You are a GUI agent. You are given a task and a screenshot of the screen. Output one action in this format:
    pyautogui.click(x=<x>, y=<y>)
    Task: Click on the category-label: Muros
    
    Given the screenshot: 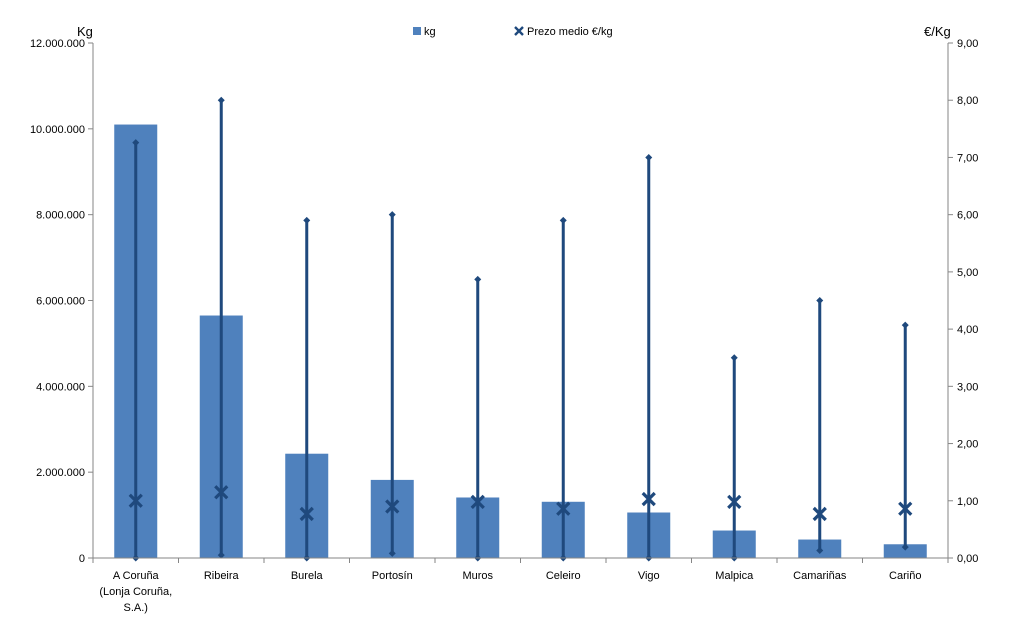 What is the action you would take?
    pyautogui.click(x=477, y=576)
    